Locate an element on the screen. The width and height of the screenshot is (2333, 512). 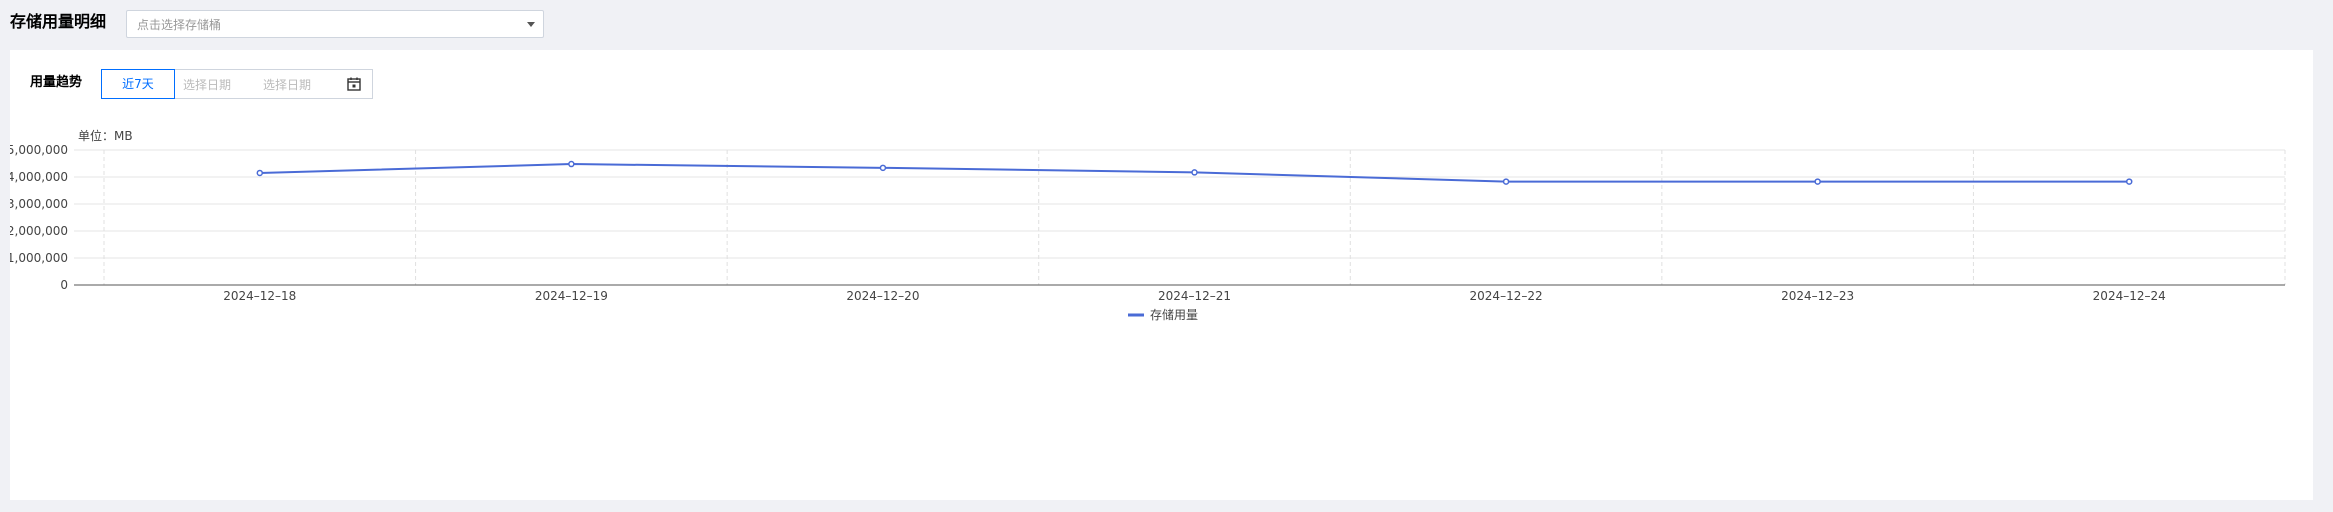
unit-label: 单位：MB is located at coordinates (105, 135).